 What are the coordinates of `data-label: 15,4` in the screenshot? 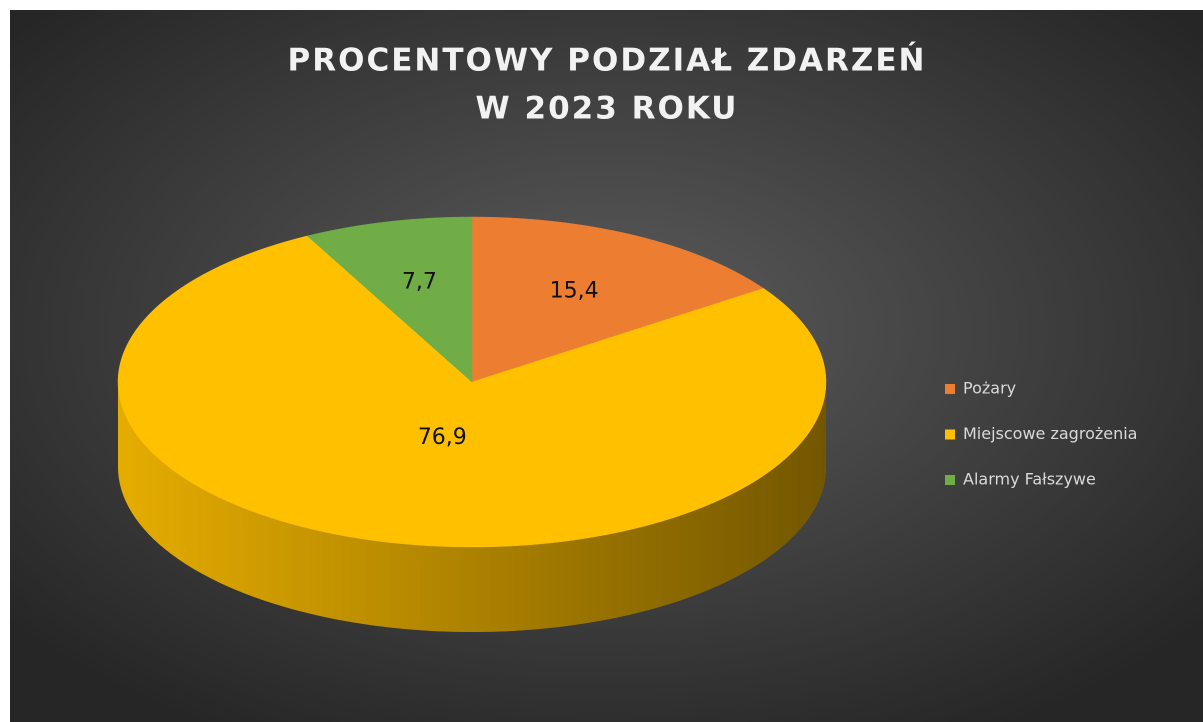 It's located at (574, 290).